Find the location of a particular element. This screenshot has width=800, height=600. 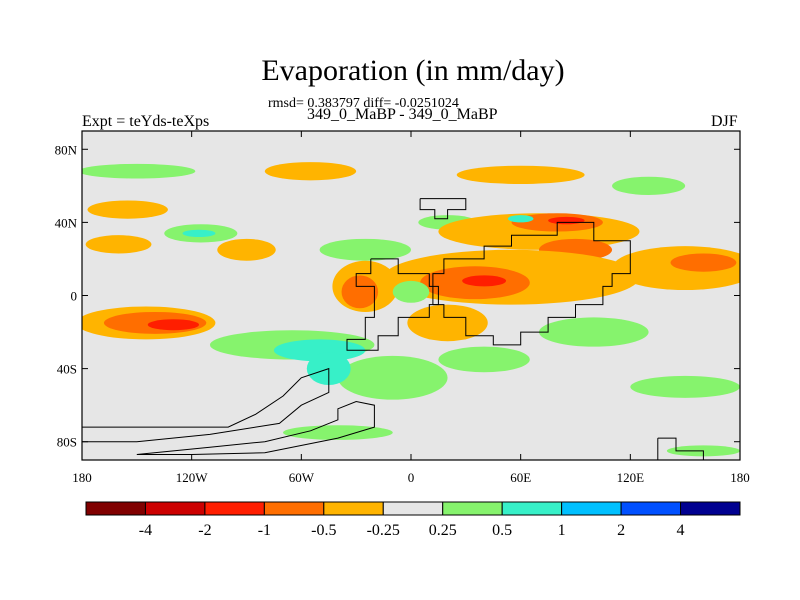

case-label: 349_0_MaBP - 349_0_MaBP is located at coordinates (402, 114).